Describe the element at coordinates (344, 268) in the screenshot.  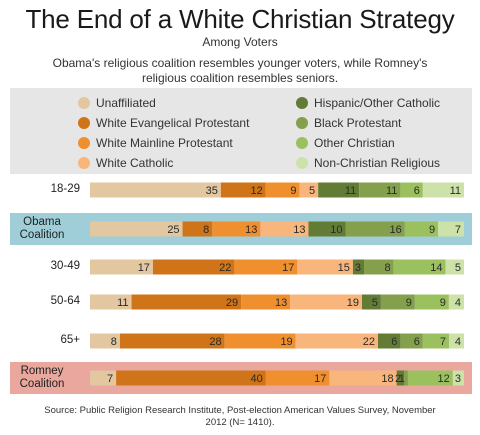
I see `data-label: 15` at that location.